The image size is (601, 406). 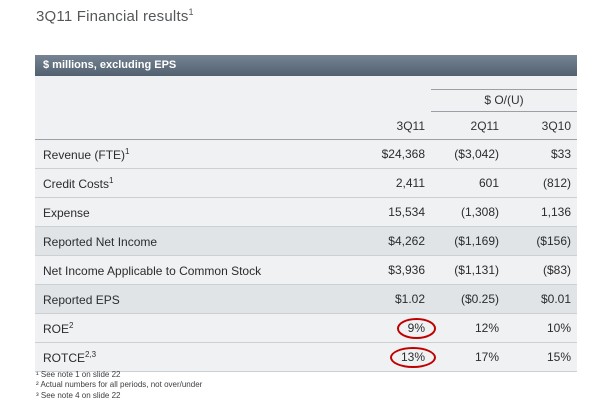 I want to click on cell-3q11: $24,368, so click(x=385, y=154).